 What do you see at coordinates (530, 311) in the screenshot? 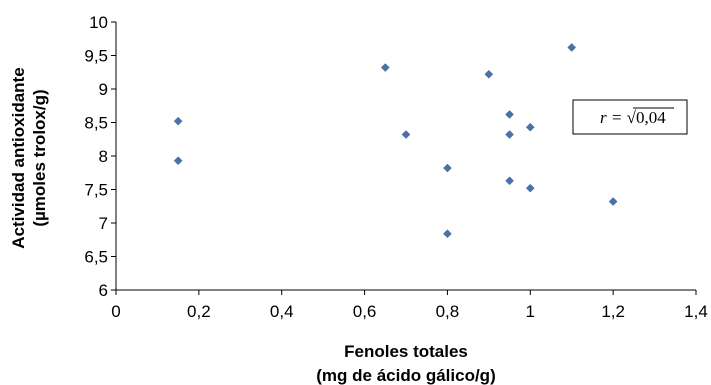
I see `x-tick-label: 1` at bounding box center [530, 311].